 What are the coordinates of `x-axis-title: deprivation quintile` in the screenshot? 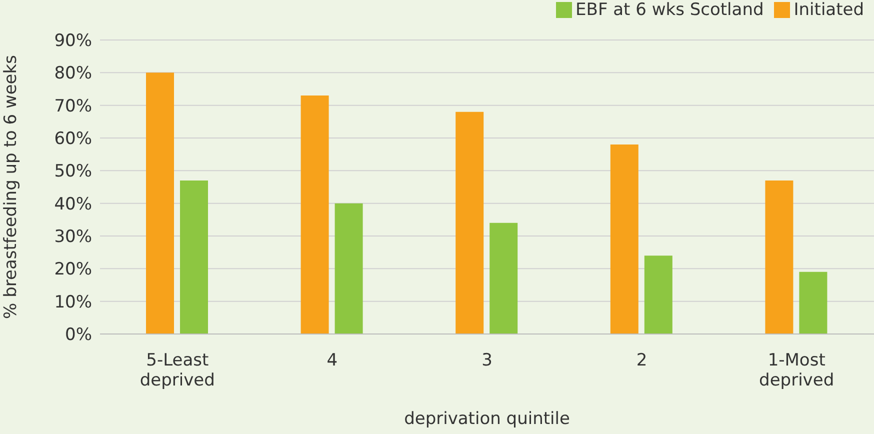 It's located at (487, 419).